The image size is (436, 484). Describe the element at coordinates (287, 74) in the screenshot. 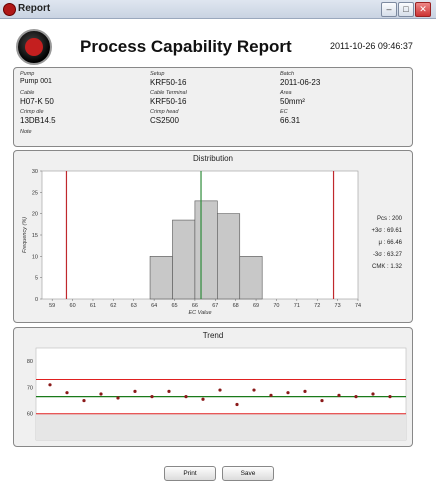

I see `batch-label: Batch` at that location.